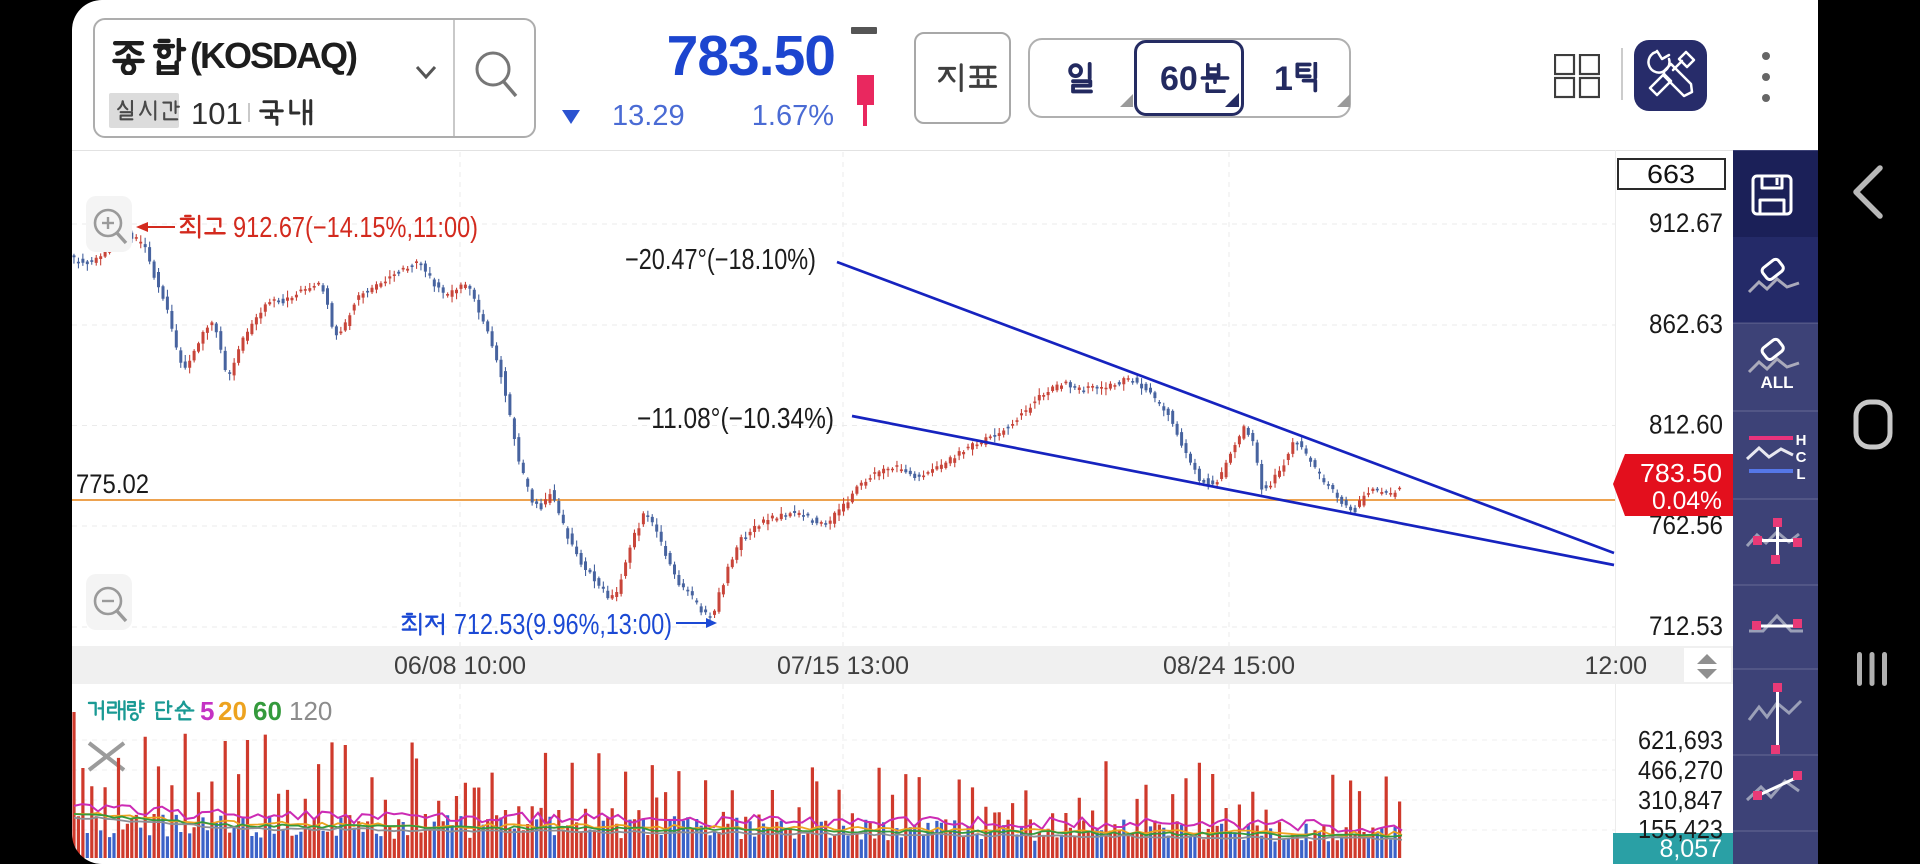 The image size is (1920, 864). What do you see at coordinates (1690, 849) in the screenshot?
I see `svg-text: 8,057` at bounding box center [1690, 849].